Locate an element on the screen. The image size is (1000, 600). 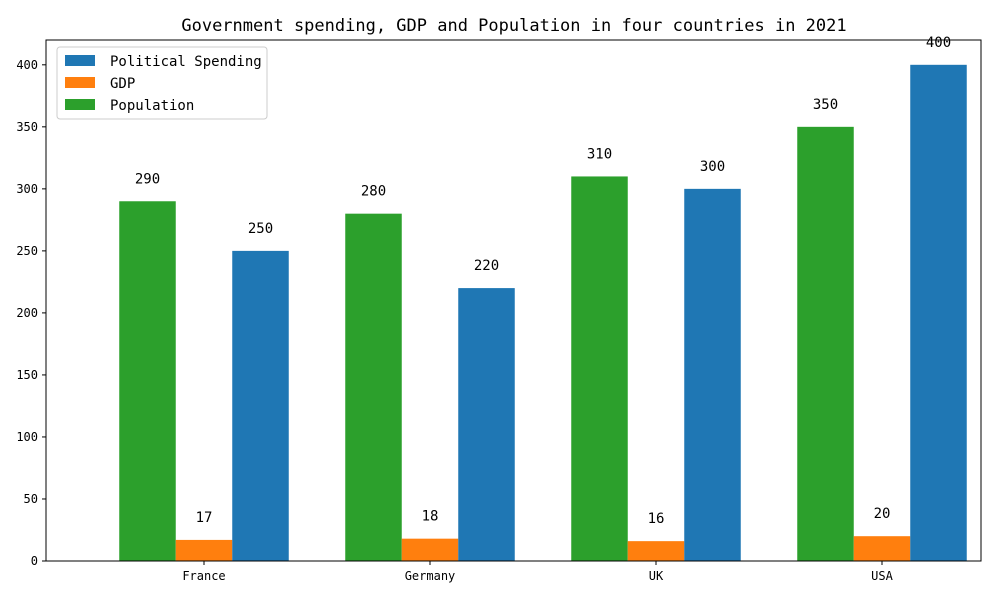
y-tick-label-350: 350 is located at coordinates (27, 127).